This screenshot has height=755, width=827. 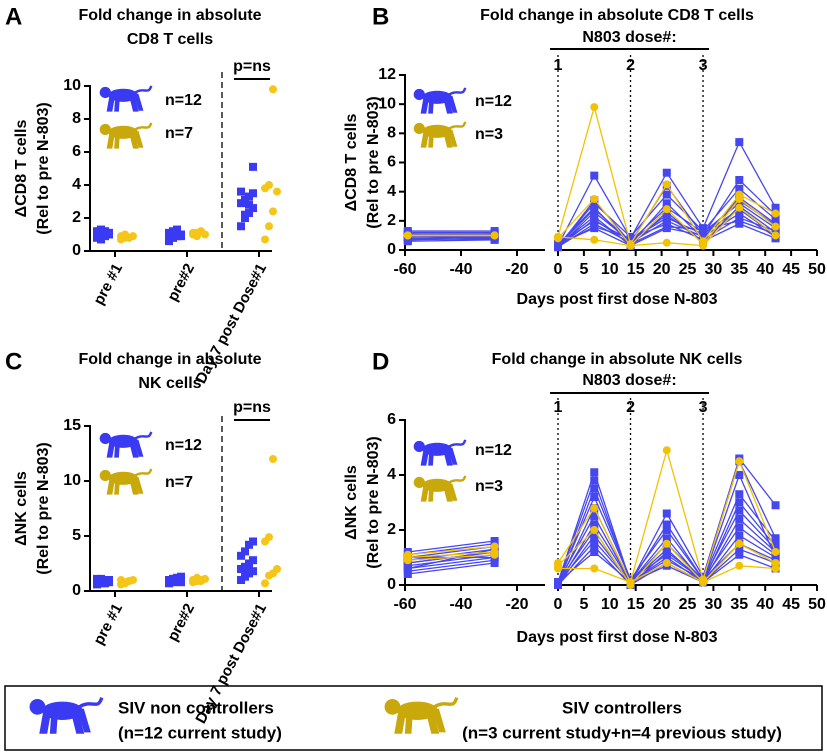 I want to click on chart-title: Fold change in absolute, so click(x=169, y=359).